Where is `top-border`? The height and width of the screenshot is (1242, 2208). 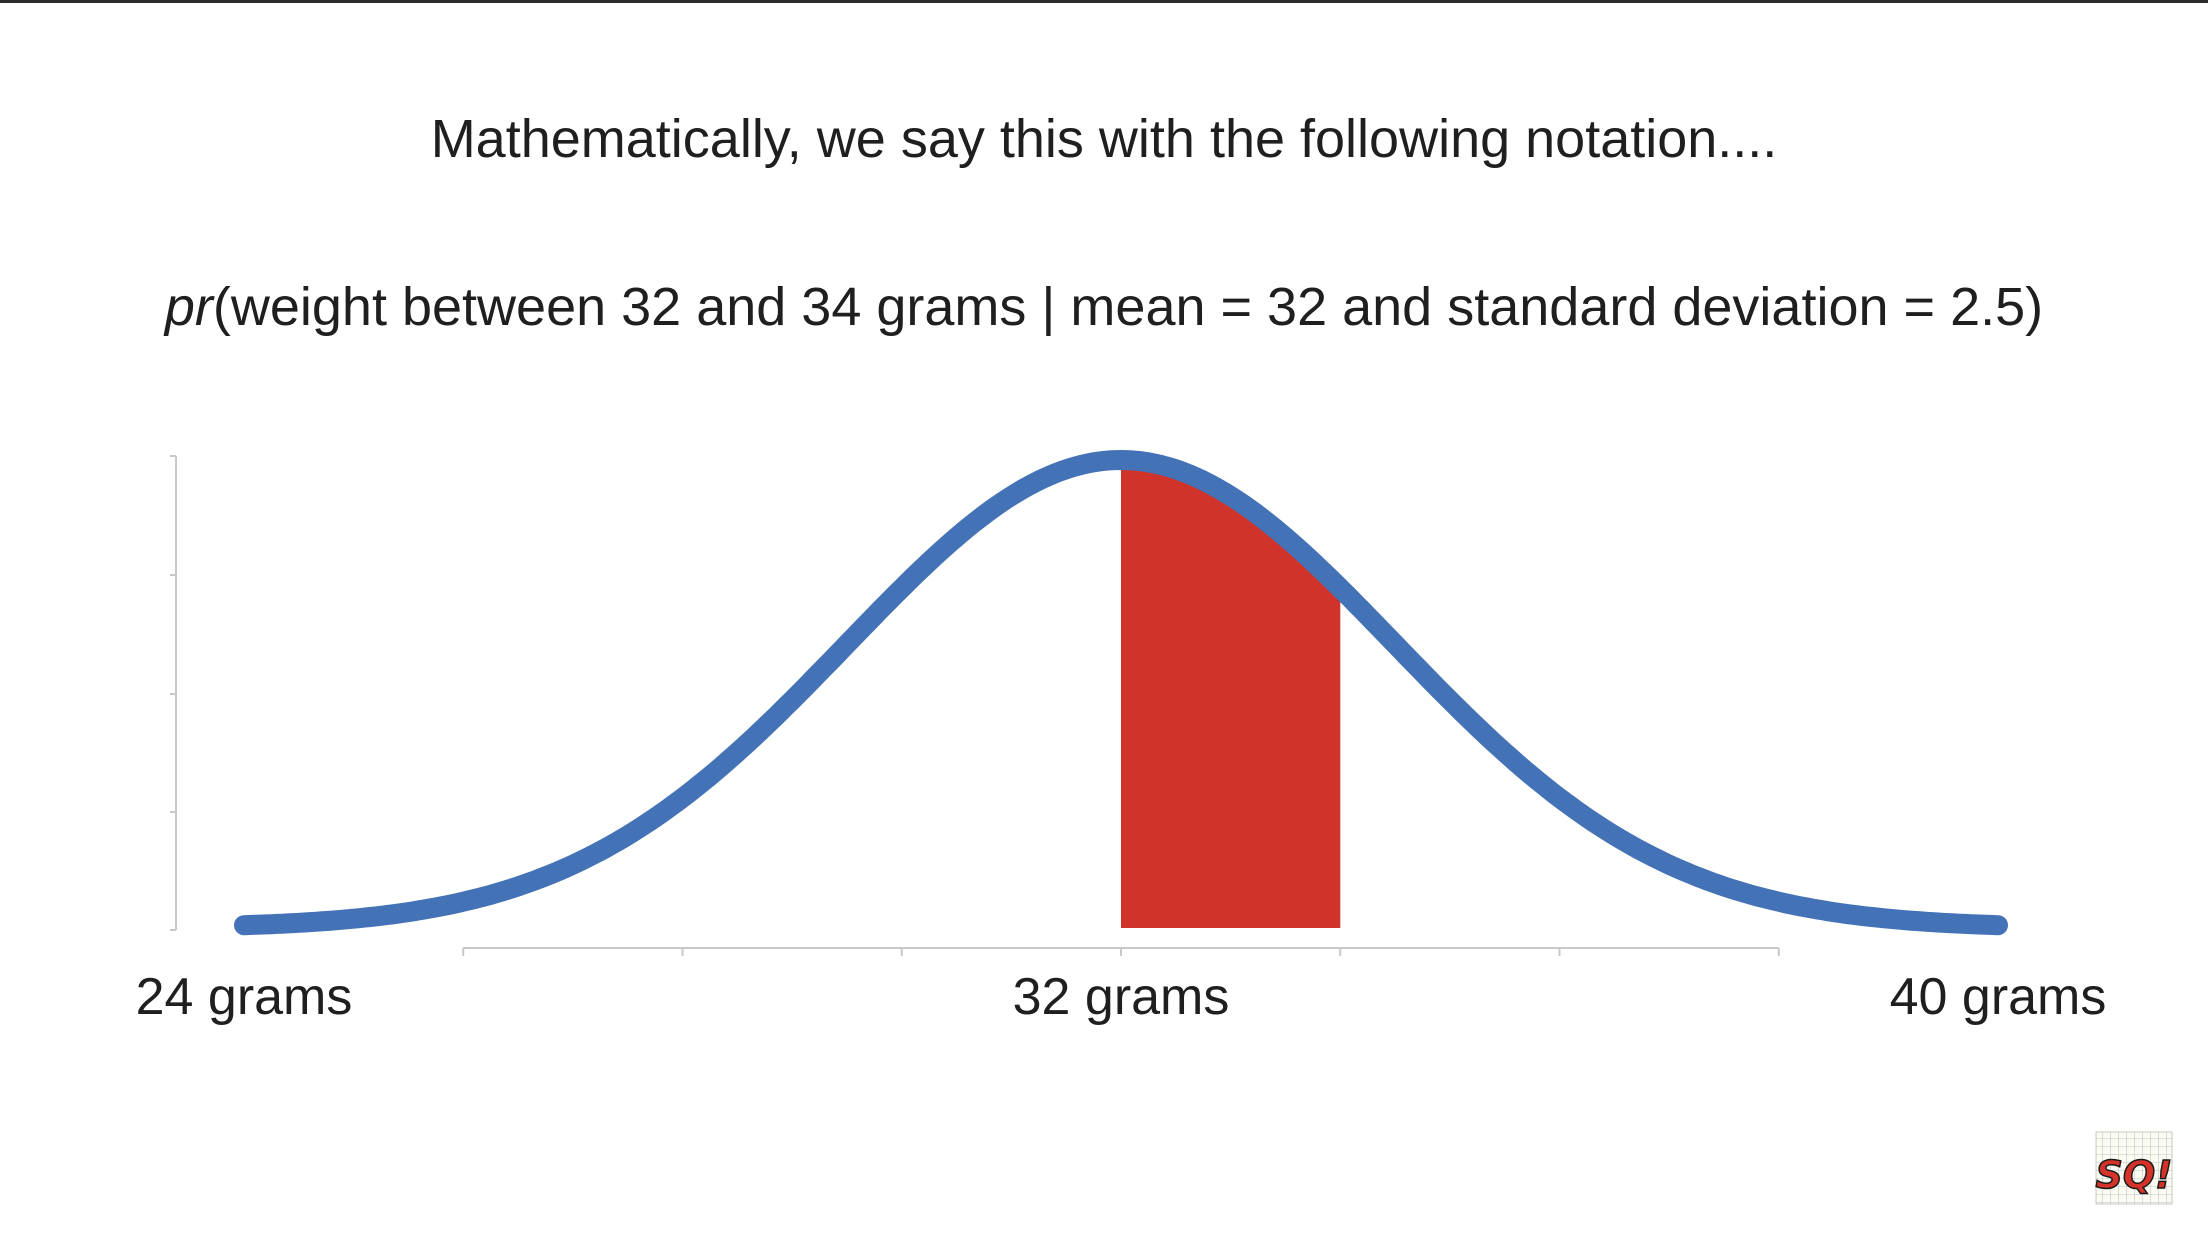
top-border is located at coordinates (1104, 1).